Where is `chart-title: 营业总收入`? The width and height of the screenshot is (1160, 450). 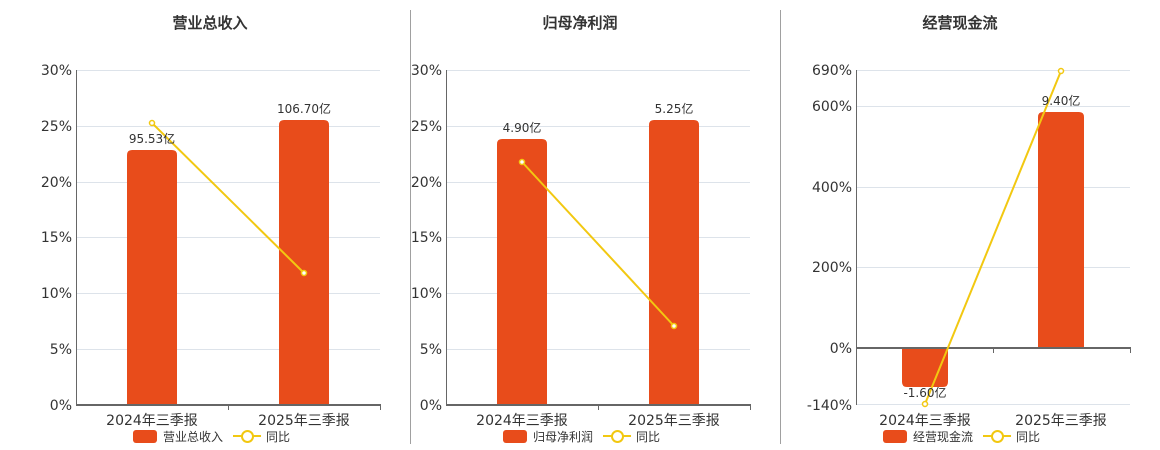 chart-title: 营业总收入 is located at coordinates (210, 23).